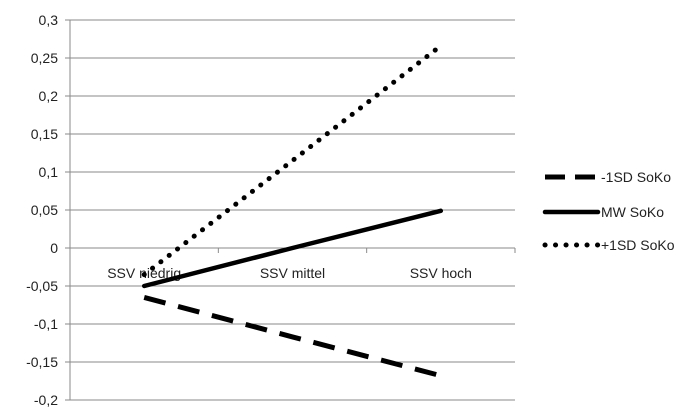 The image size is (685, 410). I want to click on y-tick-label: 0,05, so click(44, 210).